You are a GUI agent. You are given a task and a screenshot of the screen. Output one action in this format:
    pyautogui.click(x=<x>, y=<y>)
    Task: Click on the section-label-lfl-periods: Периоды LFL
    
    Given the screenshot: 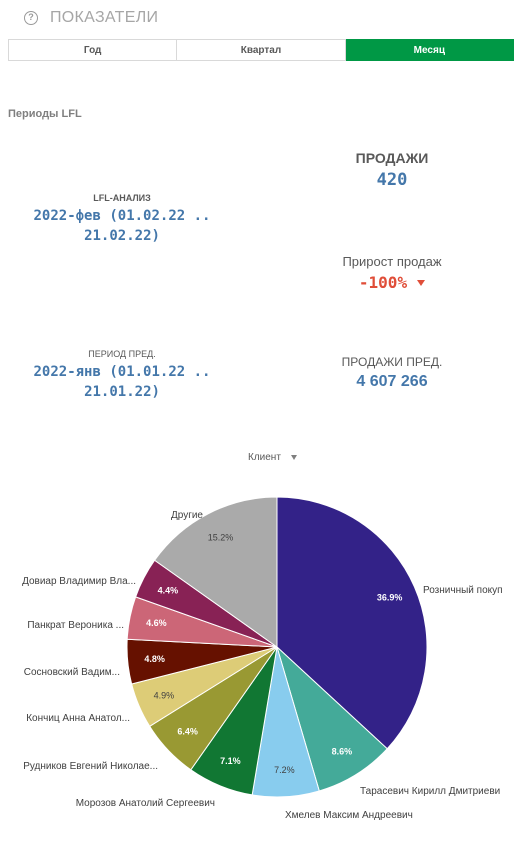 What is the action you would take?
    pyautogui.click(x=45, y=114)
    